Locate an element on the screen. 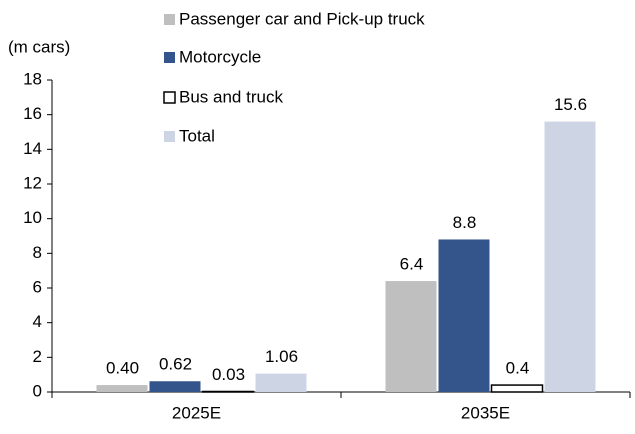  legend-label: Total is located at coordinates (197, 135).